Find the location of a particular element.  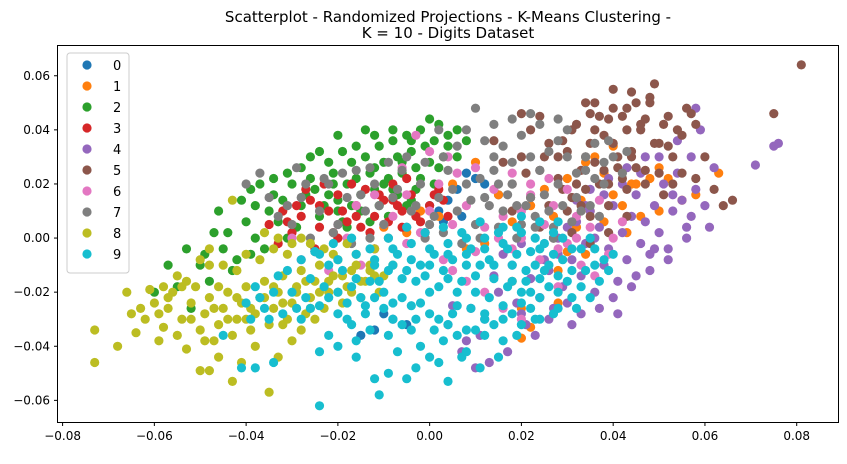

y-tick-label: −0.06 is located at coordinates (31, 400).